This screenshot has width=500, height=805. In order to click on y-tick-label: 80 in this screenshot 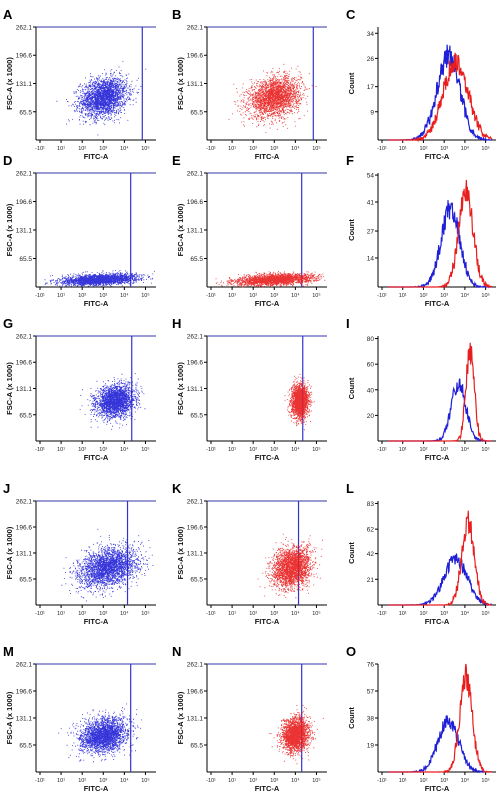, I will do `click(371, 339)`.